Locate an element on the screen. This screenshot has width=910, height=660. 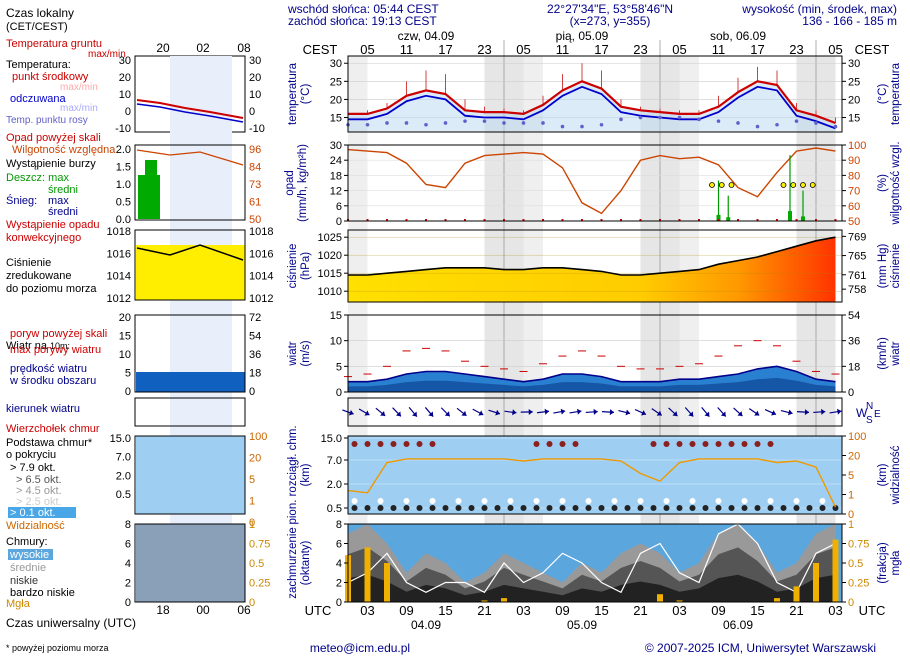
utc-hour-10: 15 is located at coordinates (757, 610).